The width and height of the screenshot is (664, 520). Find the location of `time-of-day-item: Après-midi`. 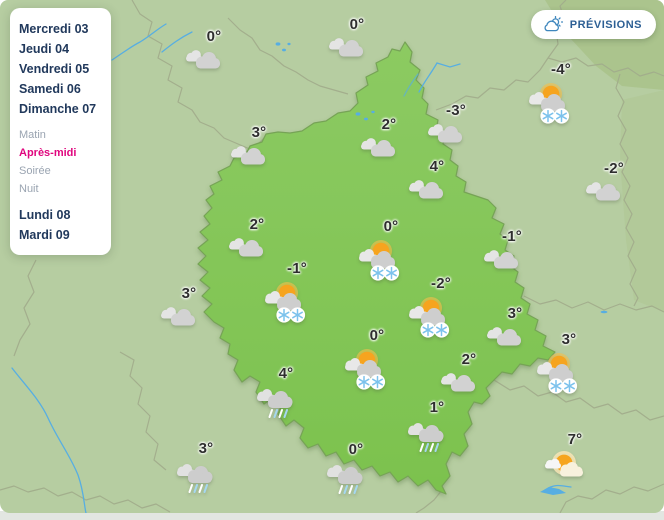

time-of-day-item: Après-midi is located at coordinates (48, 153).